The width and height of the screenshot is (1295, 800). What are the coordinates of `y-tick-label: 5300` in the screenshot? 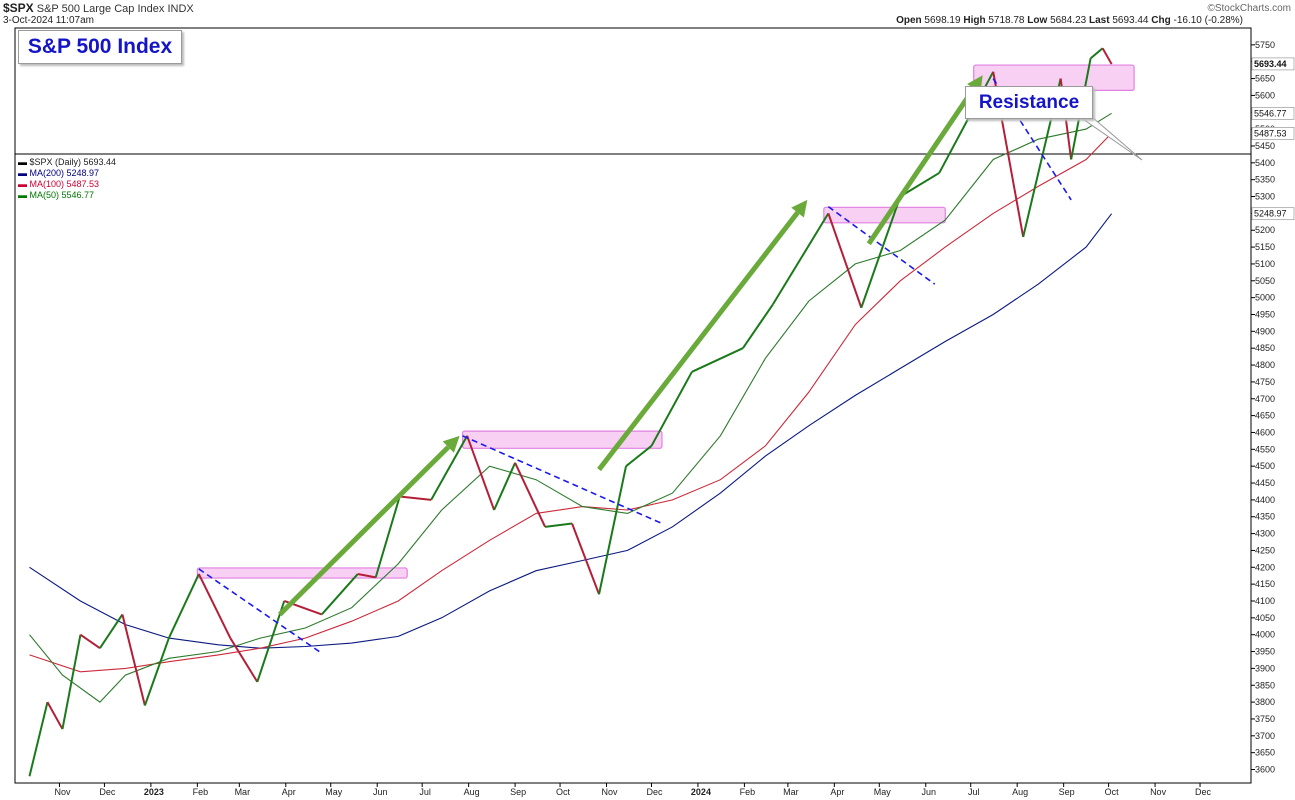 It's located at (1265, 197).